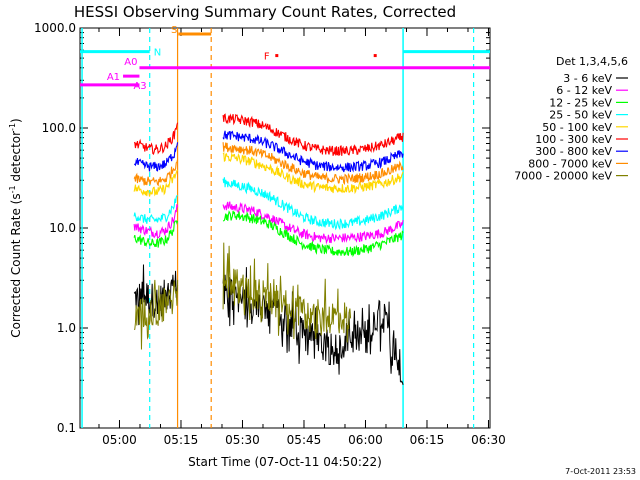 The width and height of the screenshot is (640, 480). I want to click on legend-entry-label: 3 - 6 keV, so click(587, 78).